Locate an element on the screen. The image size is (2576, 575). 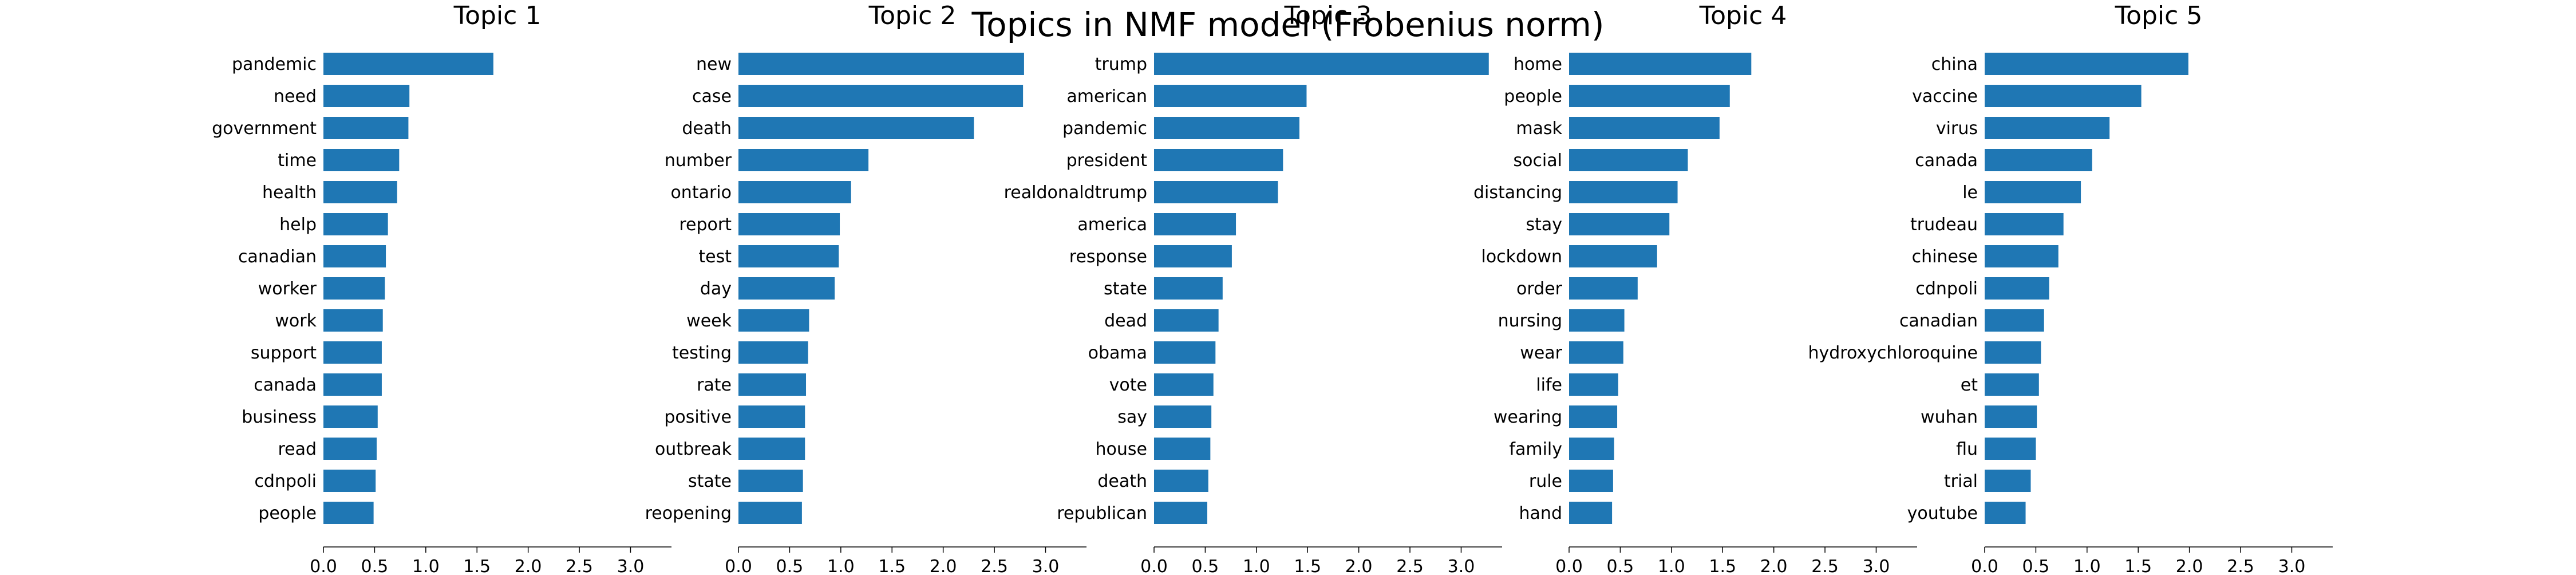
category-label: worker is located at coordinates (287, 289).